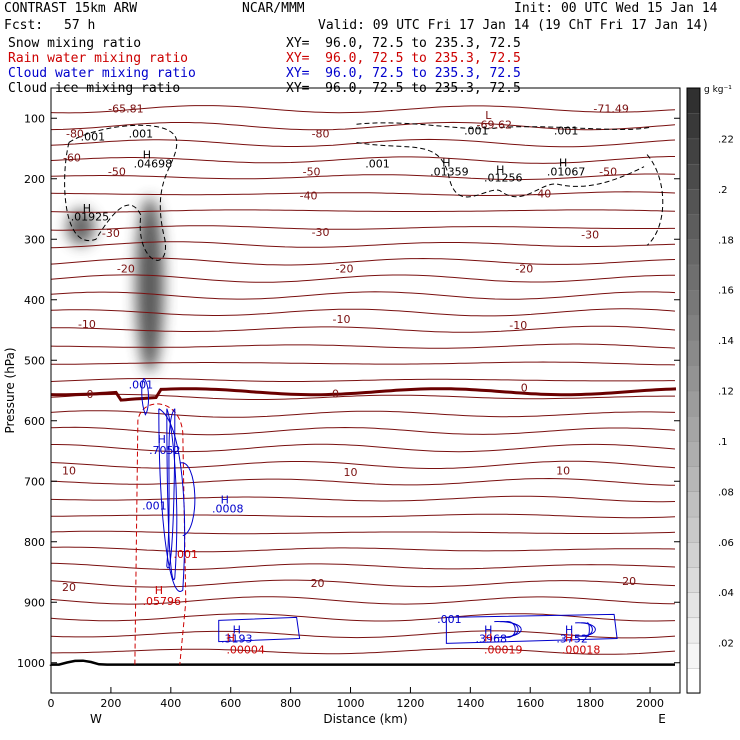 Image resolution: width=740 pixels, height=740 pixels. Describe the element at coordinates (34, 179) in the screenshot. I see `y-tick-label: 200` at that location.